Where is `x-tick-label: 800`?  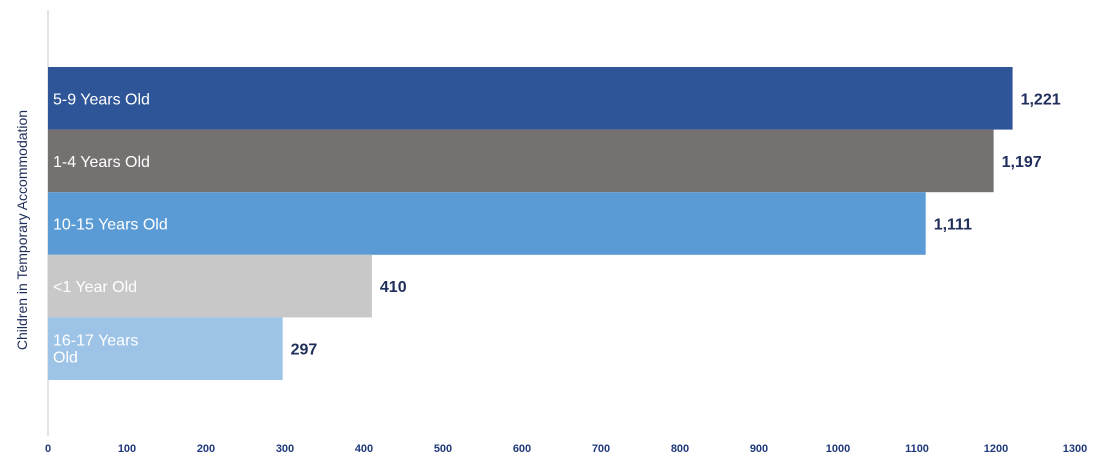 x-tick-label: 800 is located at coordinates (680, 449).